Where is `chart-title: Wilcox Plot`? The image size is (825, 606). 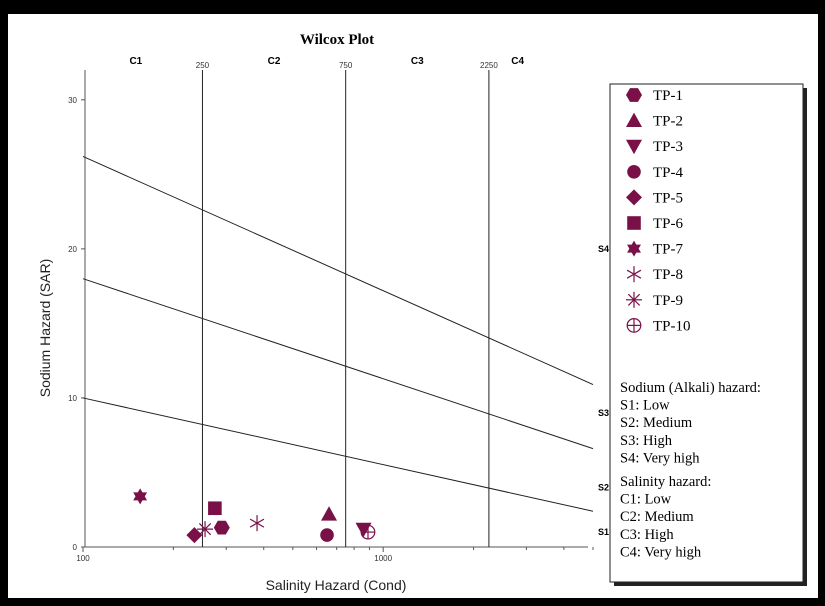
chart-title: Wilcox Plot is located at coordinates (337, 40).